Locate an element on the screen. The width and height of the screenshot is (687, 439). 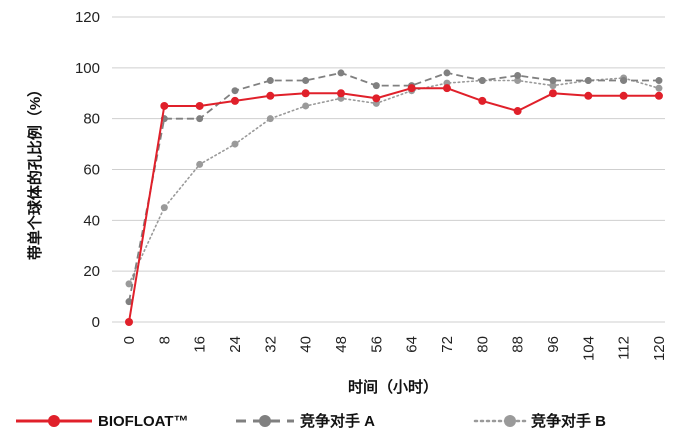
x-axis-title: 时间（小时） is located at coordinates (393, 387).